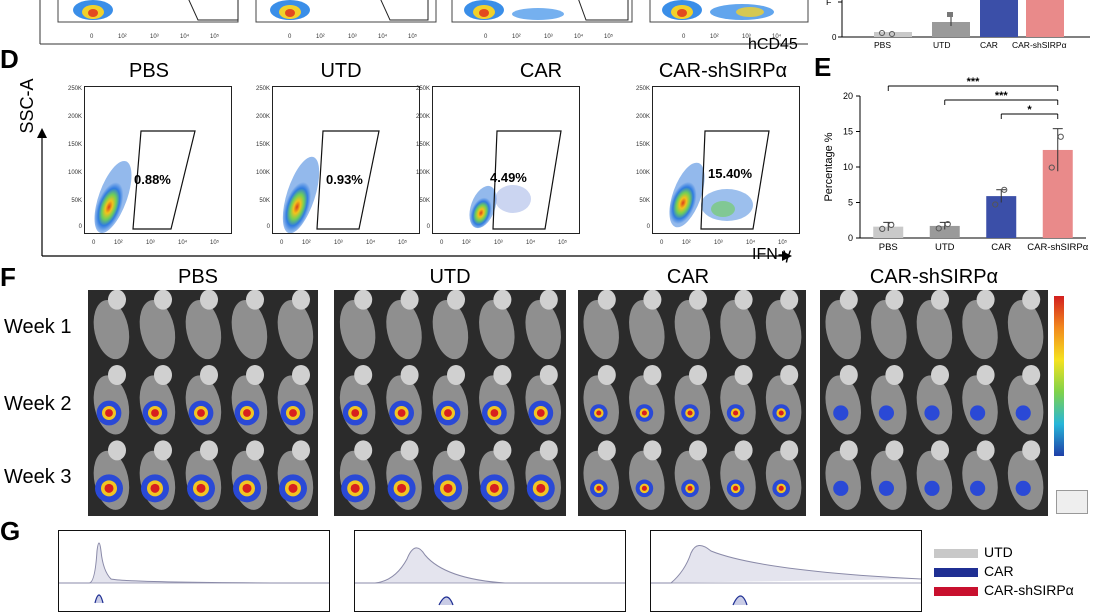 The image size is (1095, 612). Describe the element at coordinates (956, 591) in the screenshot. I see `legend-swatch-car-shsirpa` at that location.